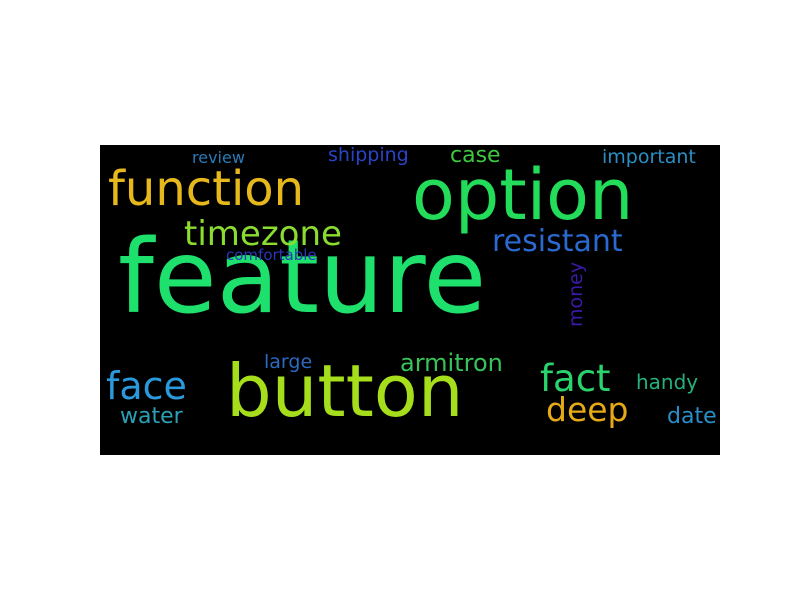 This screenshot has height=600, width=800. I want to click on word-water: water, so click(151, 416).